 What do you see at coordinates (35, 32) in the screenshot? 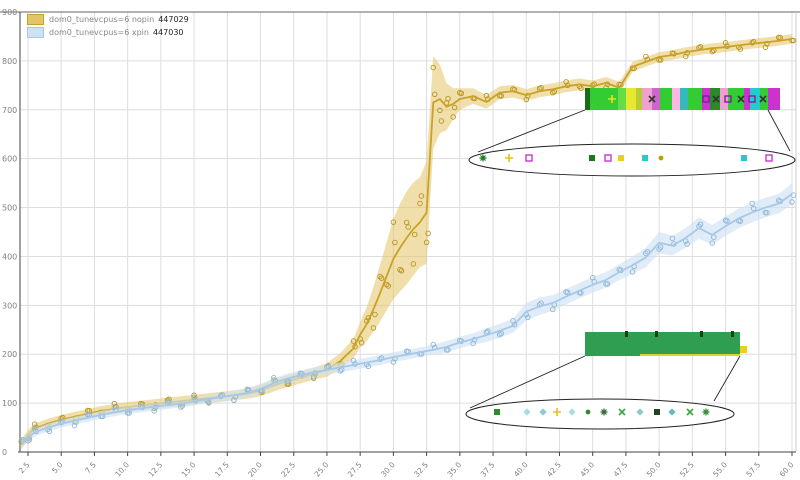
I see `legend-swatch-xpin` at bounding box center [35, 32].